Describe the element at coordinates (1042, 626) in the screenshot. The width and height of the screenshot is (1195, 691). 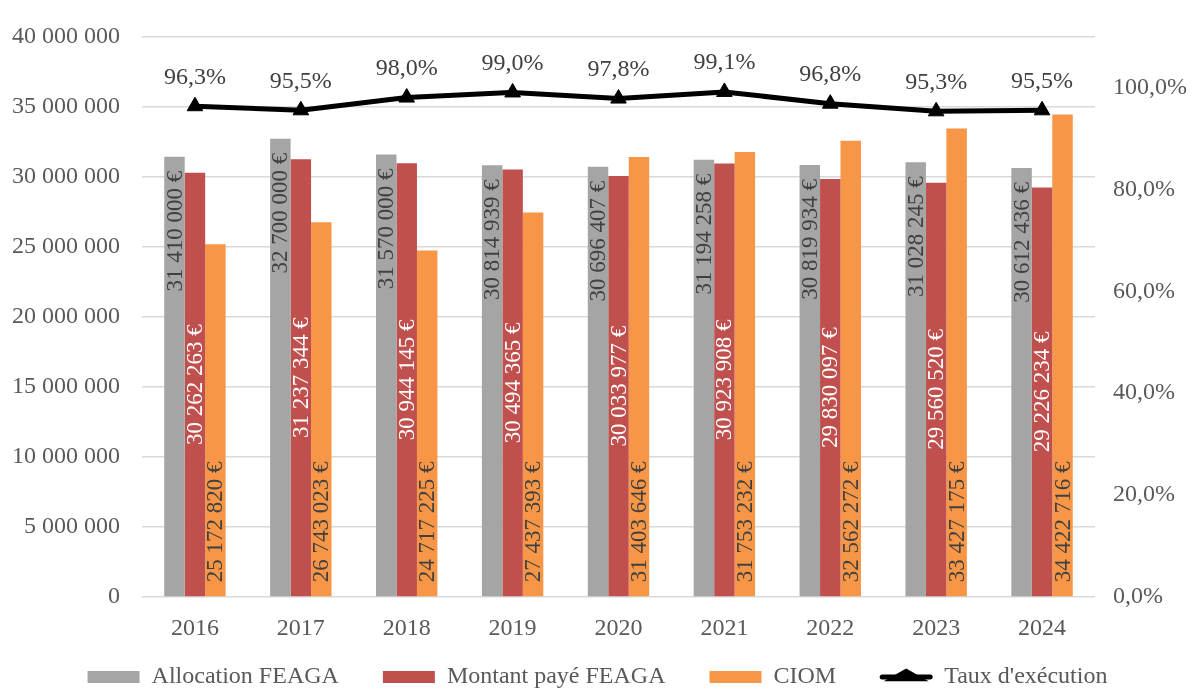
I see `x-tick-label: 2024` at that location.